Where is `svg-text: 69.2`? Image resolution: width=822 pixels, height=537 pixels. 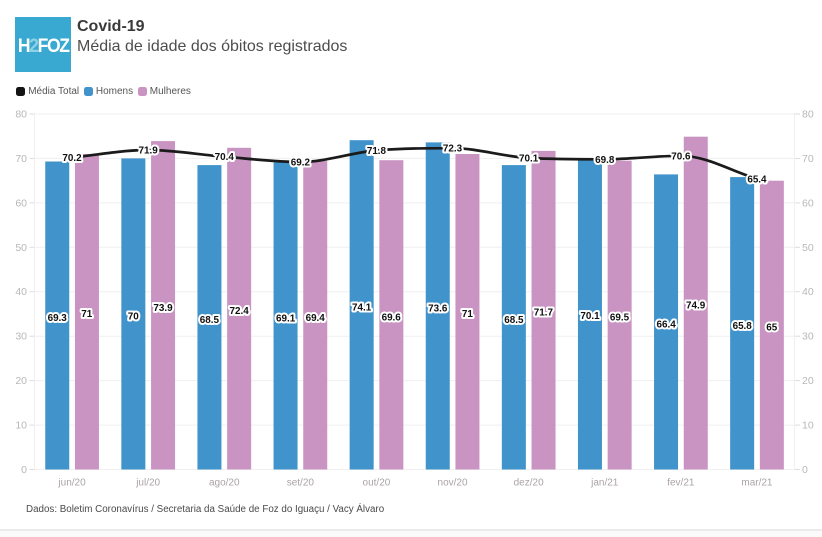 svg-text: 69.2 is located at coordinates (301, 163).